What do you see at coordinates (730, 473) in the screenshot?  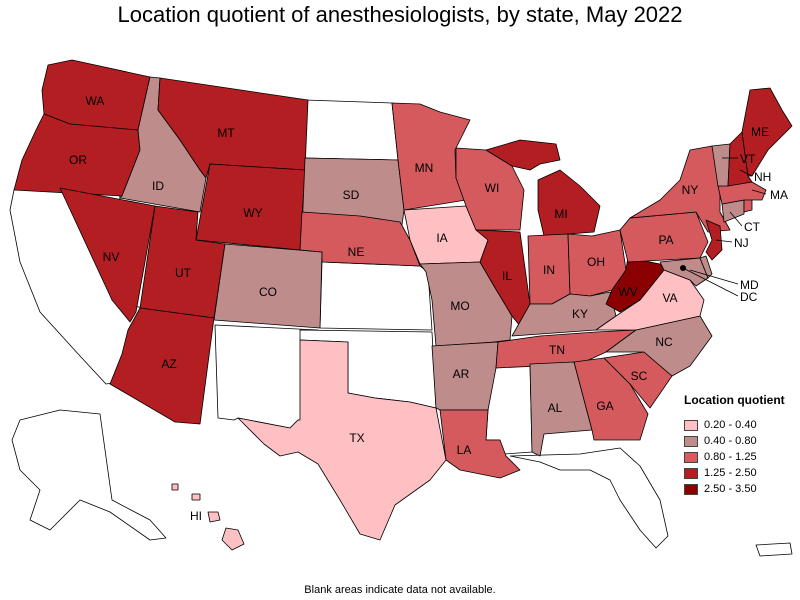 I see `legend-label: 1.25 - 2.50` at bounding box center [730, 473].